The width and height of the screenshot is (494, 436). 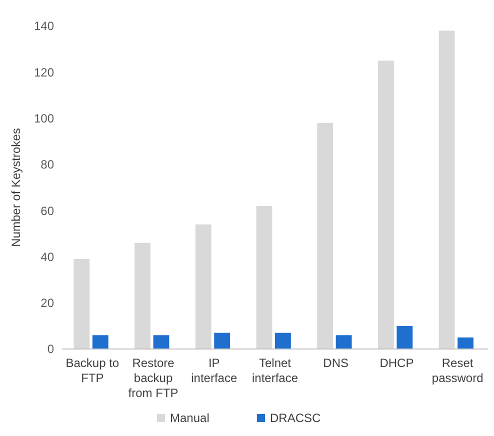 I want to click on y-tick-label: 40, so click(x=47, y=257).